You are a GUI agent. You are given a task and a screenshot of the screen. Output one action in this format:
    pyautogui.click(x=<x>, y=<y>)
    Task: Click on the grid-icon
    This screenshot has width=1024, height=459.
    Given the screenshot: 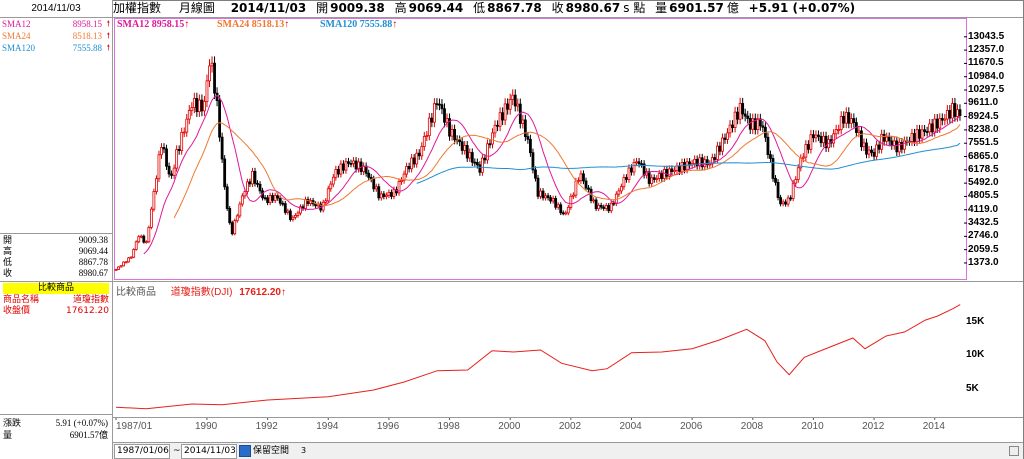 What is the action you would take?
    pyautogui.click(x=245, y=451)
    